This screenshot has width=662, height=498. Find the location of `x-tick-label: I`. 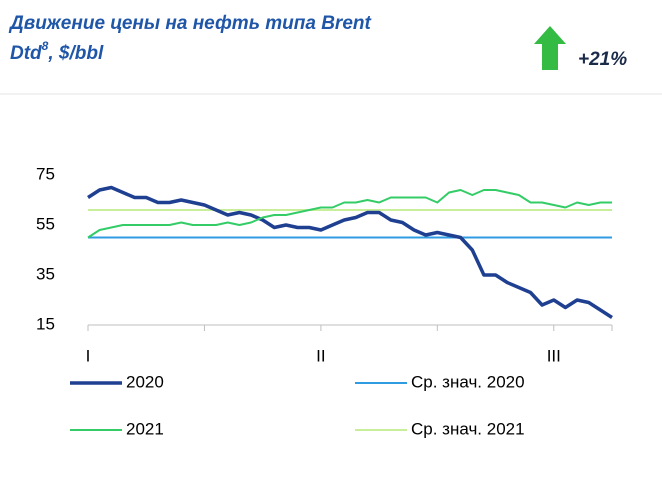

x-tick-label: I is located at coordinates (88, 355).